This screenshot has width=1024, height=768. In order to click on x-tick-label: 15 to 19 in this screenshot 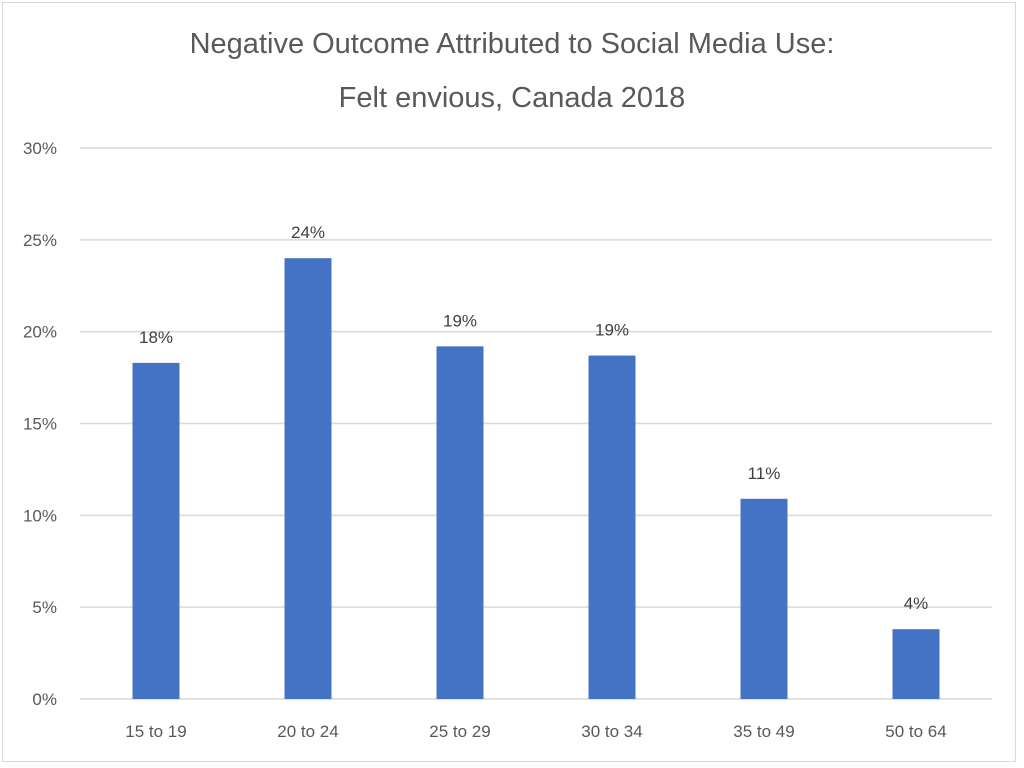, I will do `click(155, 731)`.